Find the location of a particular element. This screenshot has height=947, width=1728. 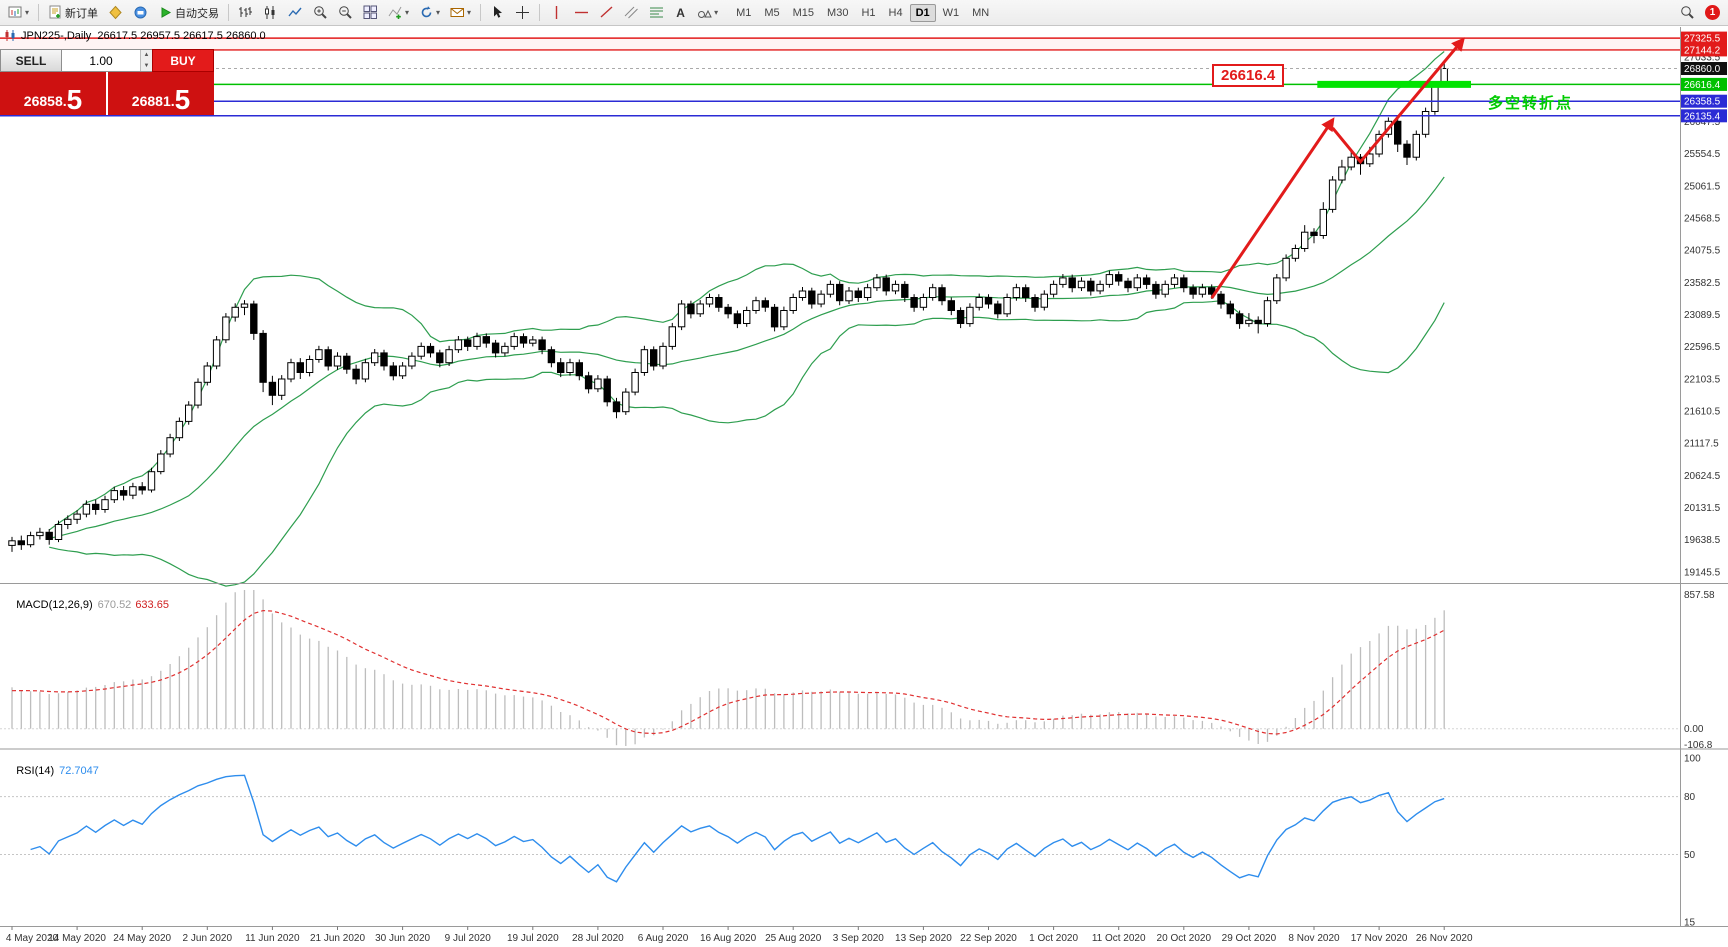

svg-text: 22 Sep 2020 is located at coordinates (988, 938).